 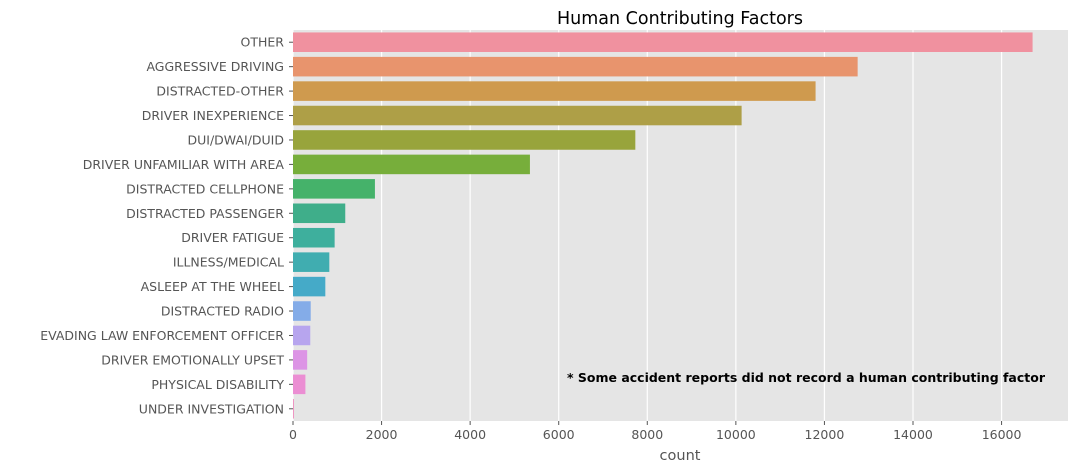 What do you see at coordinates (205, 188) in the screenshot?
I see `category-label: DISTRACTED CELLPHONE` at bounding box center [205, 188].